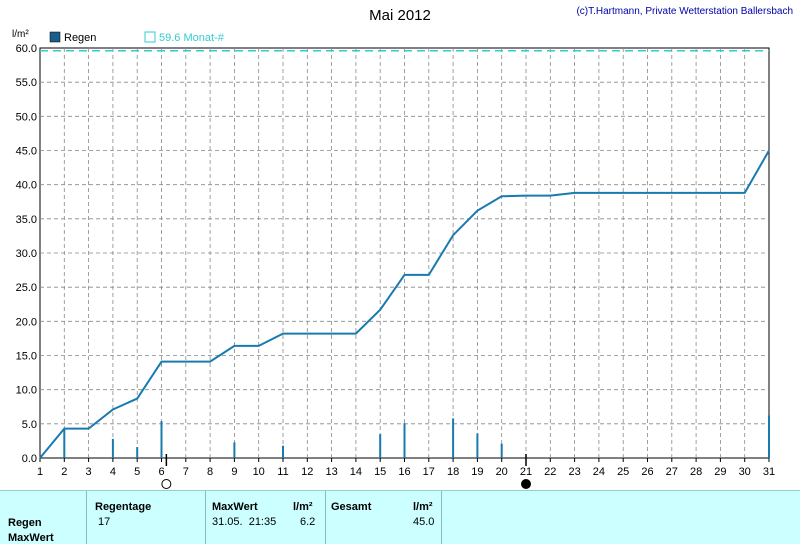 The height and width of the screenshot is (544, 800). I want to click on x-tick-label: 15, so click(380, 472).